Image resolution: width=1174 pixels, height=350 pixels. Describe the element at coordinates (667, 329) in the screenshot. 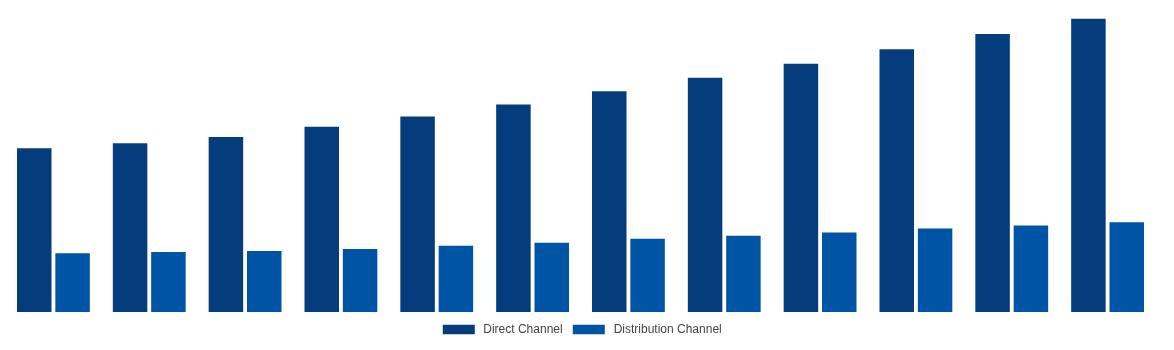

I see `legend-label: Distribution Channel` at that location.